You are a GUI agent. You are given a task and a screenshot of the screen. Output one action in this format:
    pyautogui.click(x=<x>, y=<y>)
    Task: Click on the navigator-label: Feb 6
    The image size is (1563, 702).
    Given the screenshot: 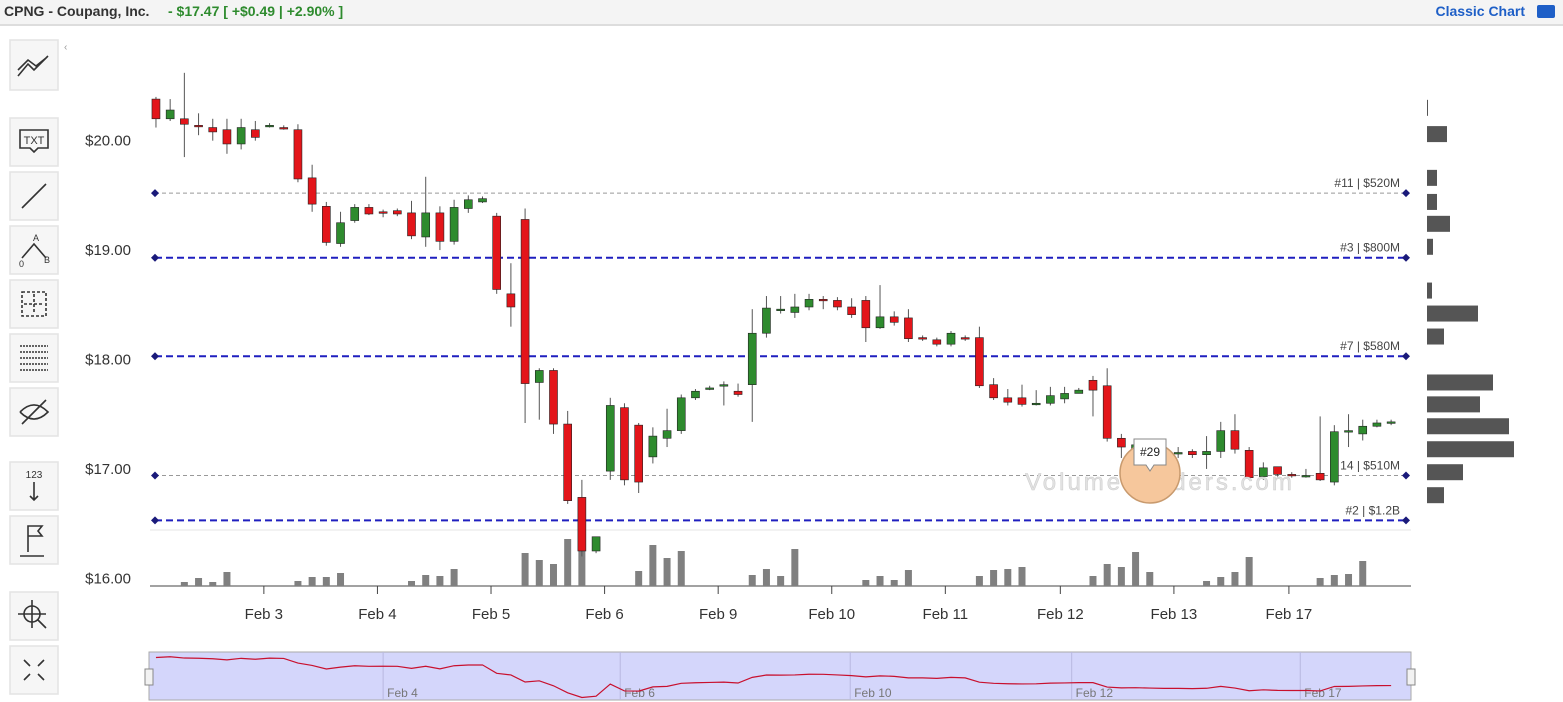 What is the action you would take?
    pyautogui.click(x=639, y=693)
    